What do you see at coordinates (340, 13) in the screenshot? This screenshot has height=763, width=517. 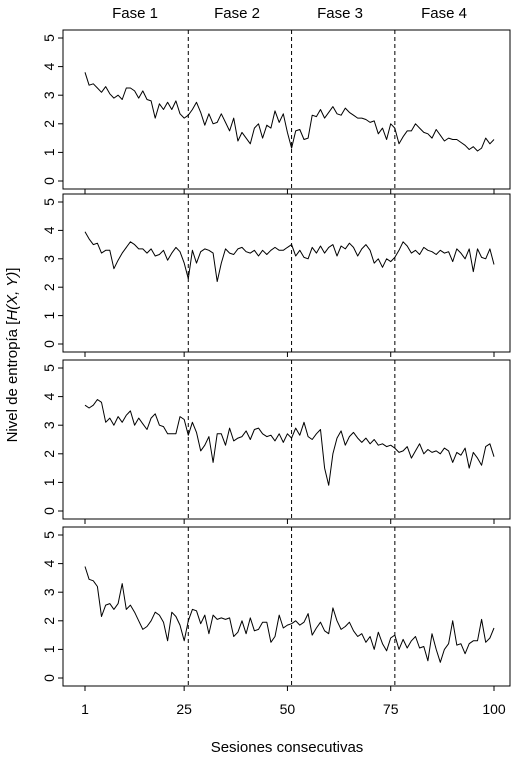 I see `phase-label-3: Fase 3` at bounding box center [340, 13].